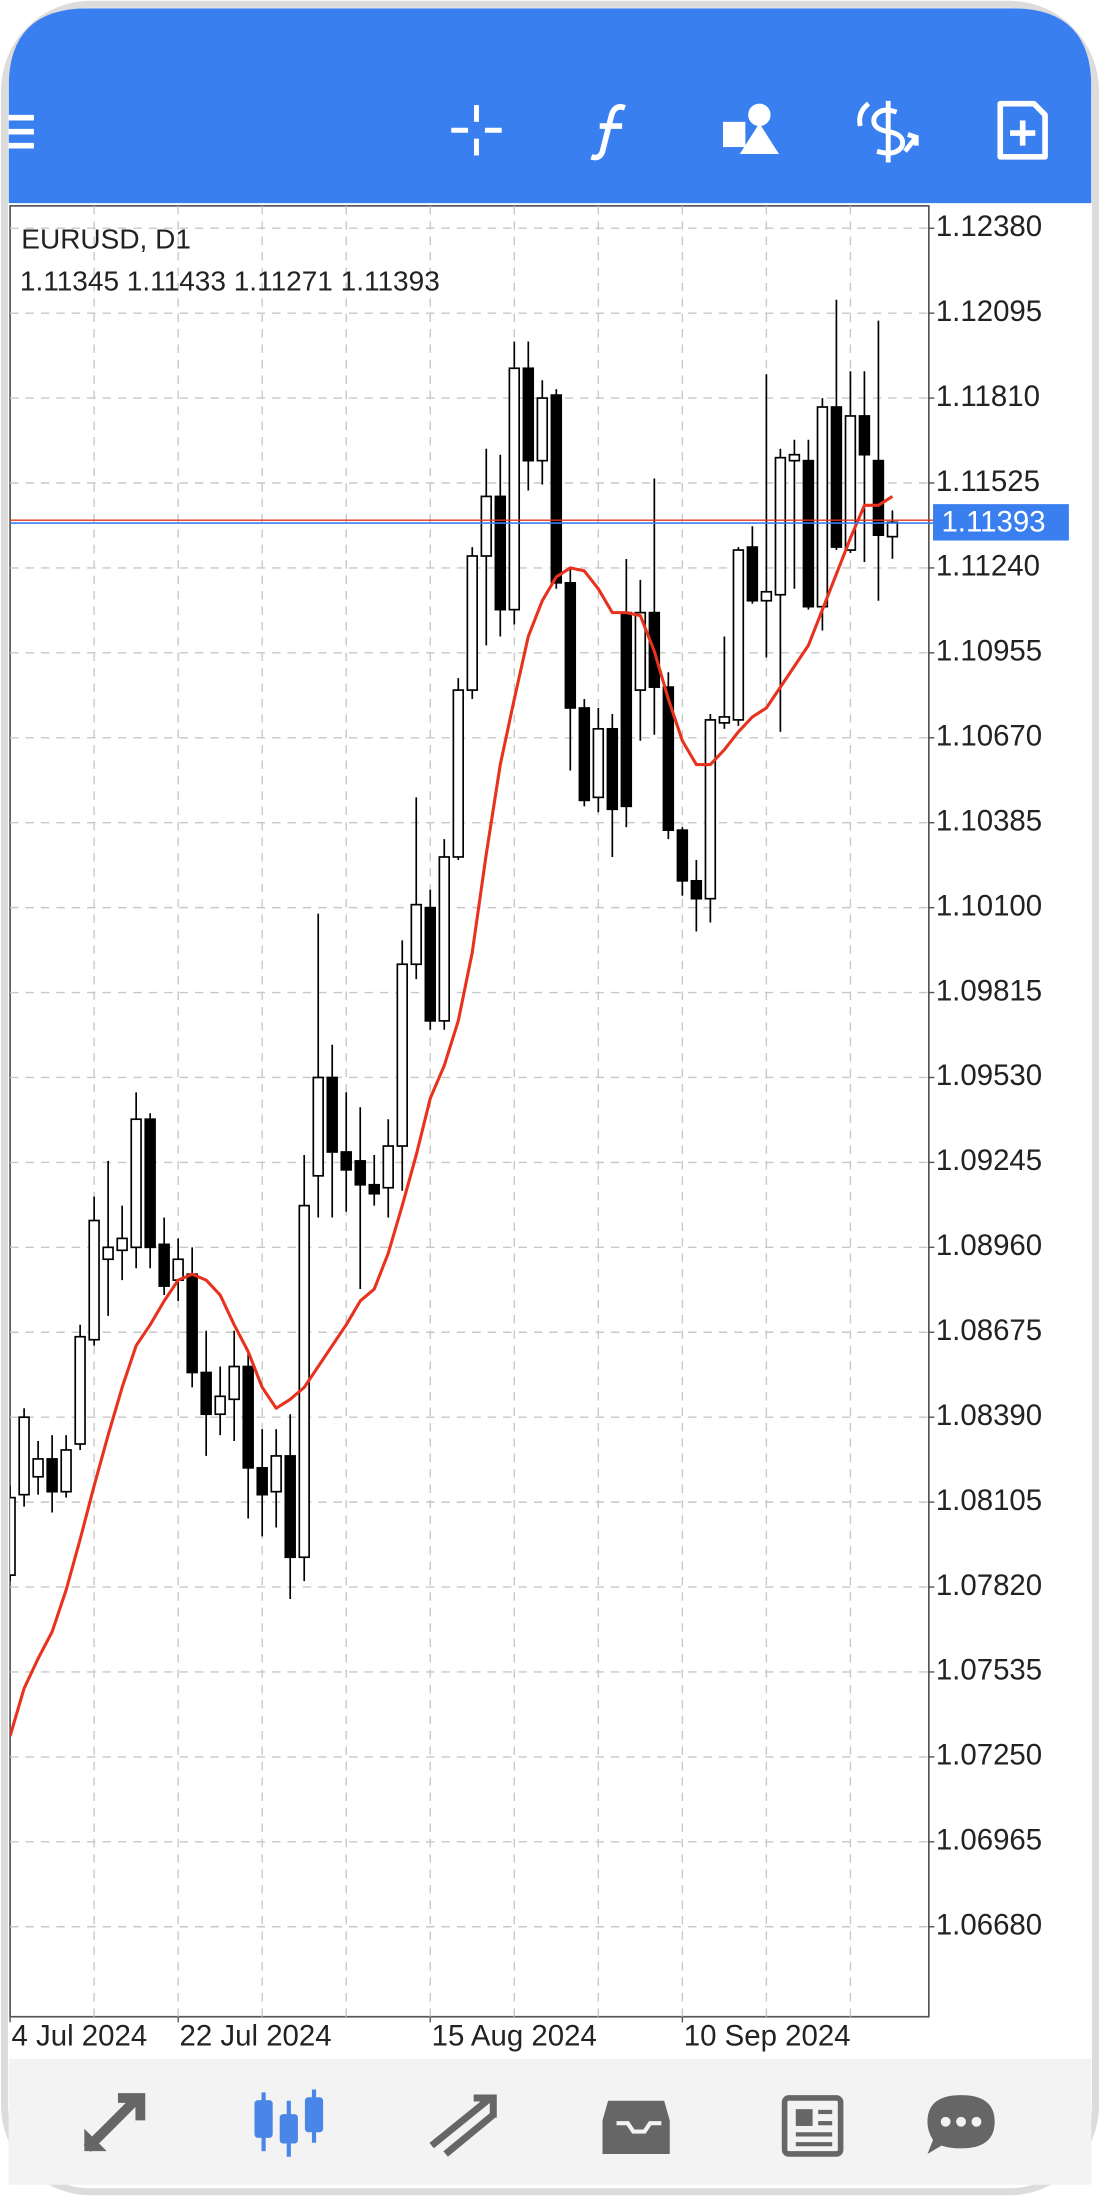 This screenshot has height=2196, width=1100. Describe the element at coordinates (1022, 130) in the screenshot. I see `new-order-icon` at that location.